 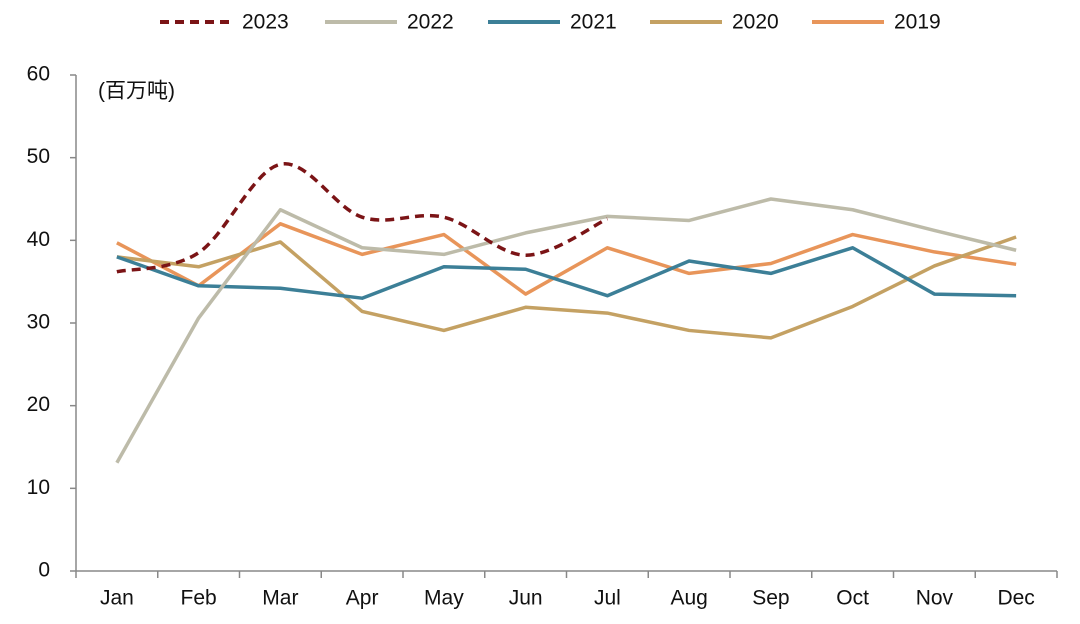 I want to click on x-tick-label: Feb, so click(x=199, y=598).